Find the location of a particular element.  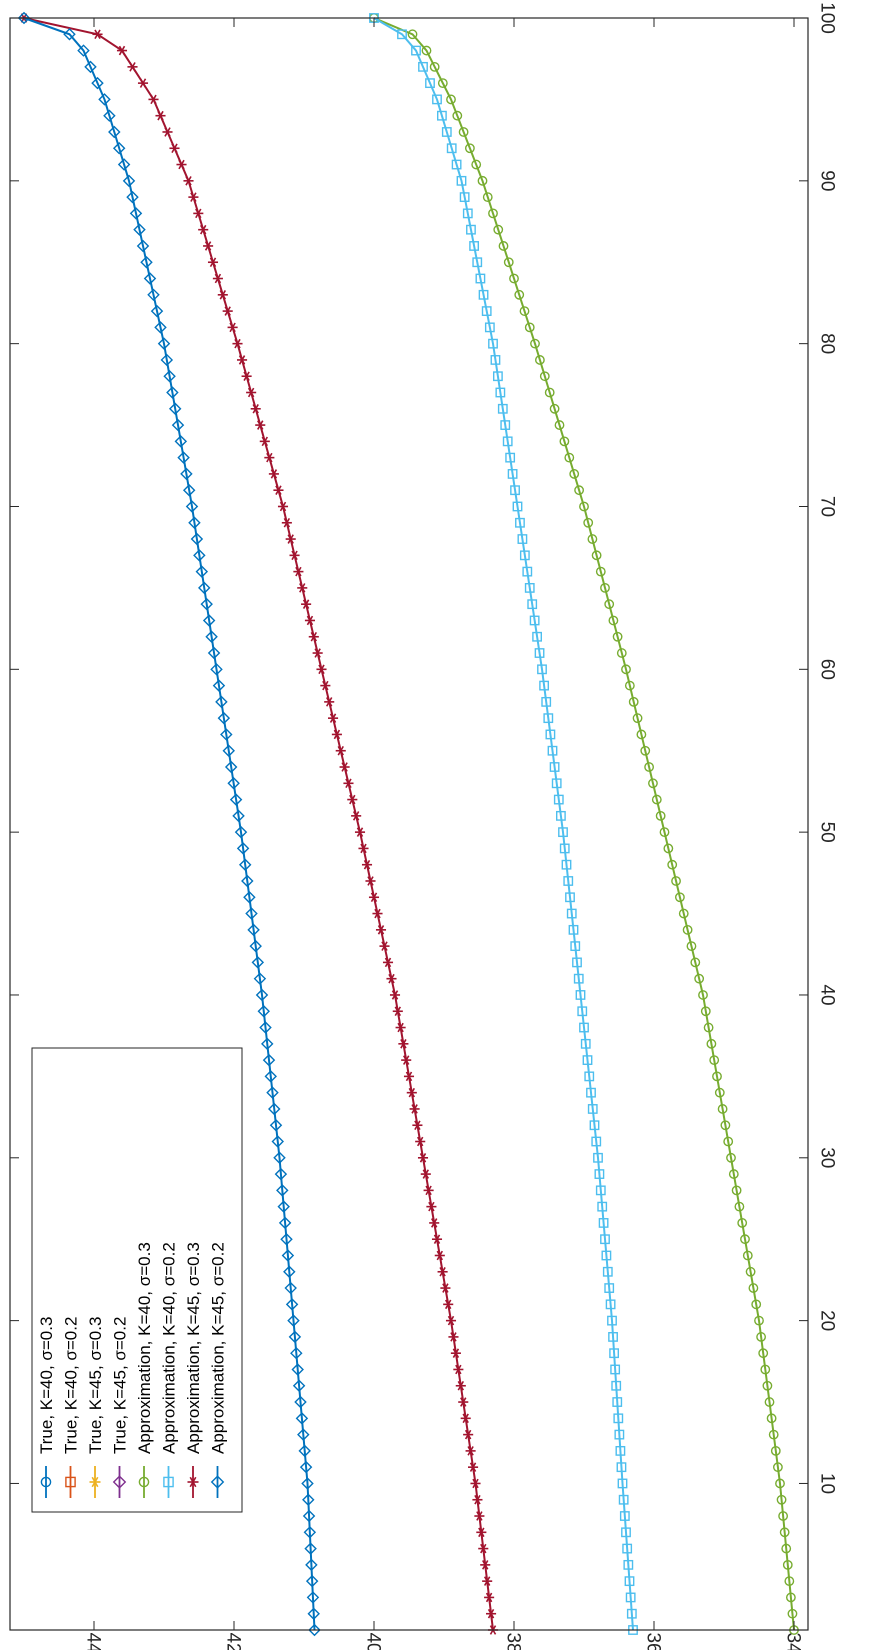

x-tick-label: 50 is located at coordinates (826, 832).